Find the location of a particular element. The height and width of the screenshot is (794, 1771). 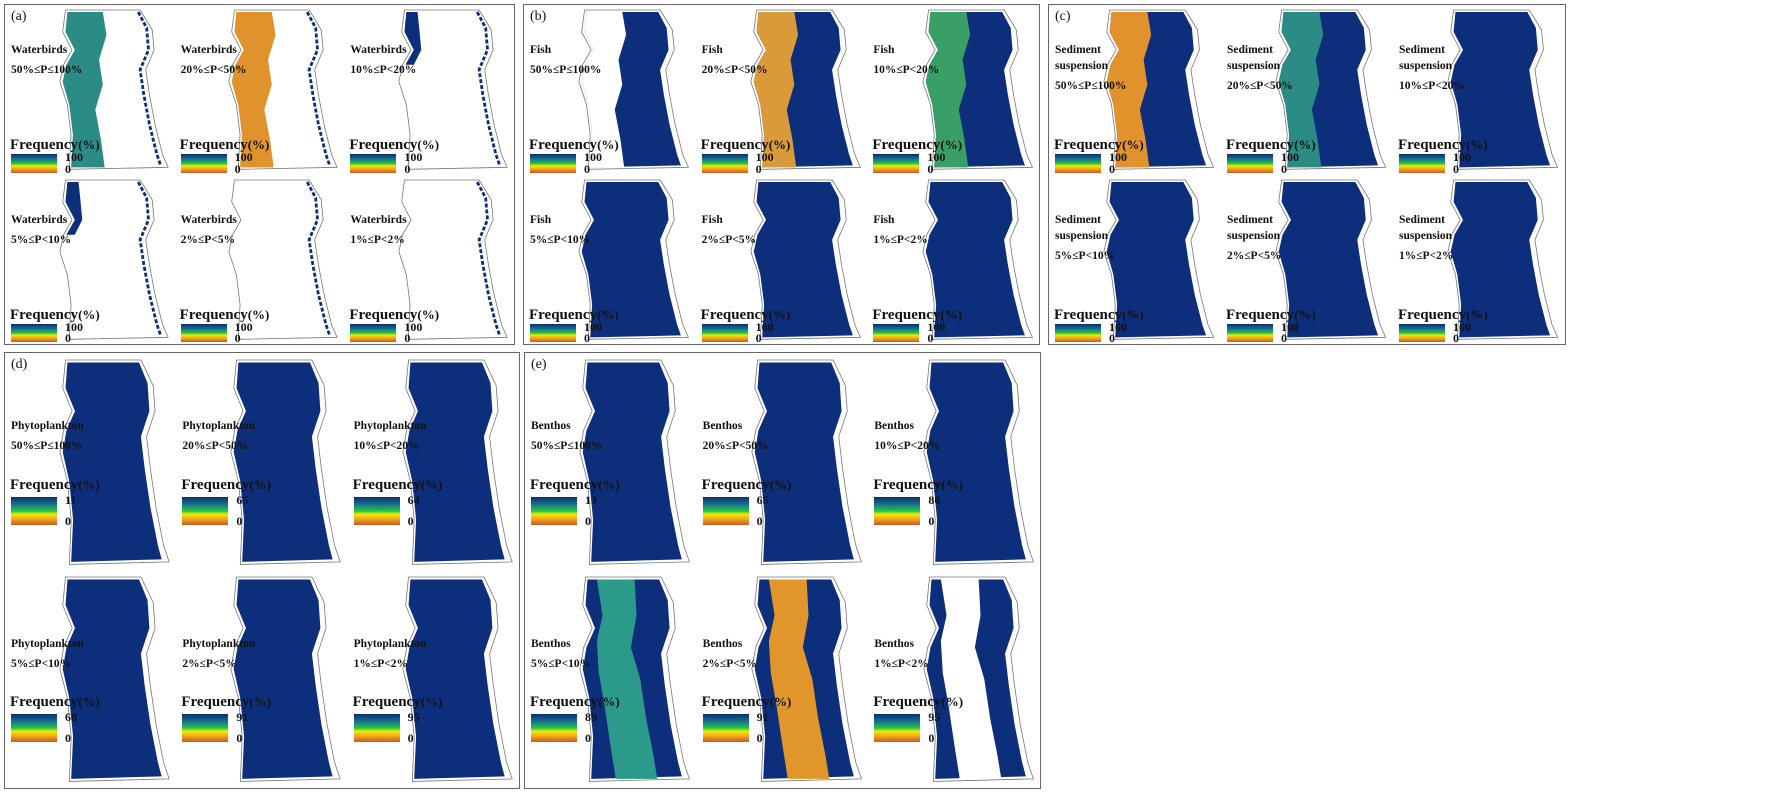

map-label: Phytoplankton 10%≤P<20% is located at coordinates (394, 436).